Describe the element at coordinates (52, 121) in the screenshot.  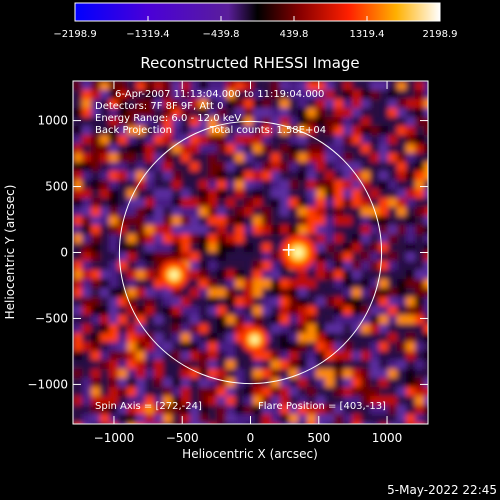
I see `y-tick-label: 1000` at that location.